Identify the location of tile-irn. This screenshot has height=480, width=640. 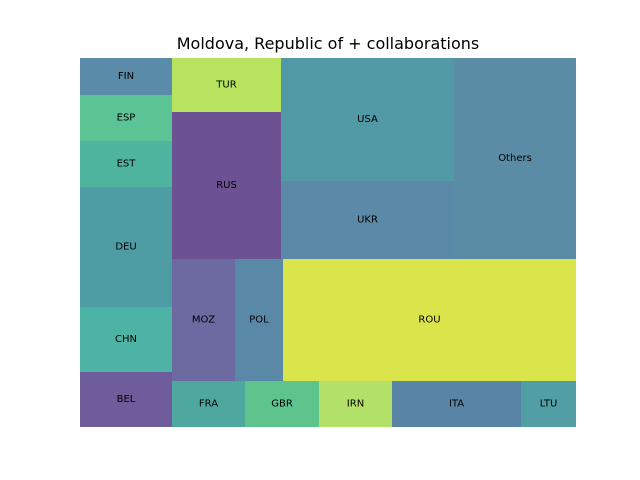
(355, 404).